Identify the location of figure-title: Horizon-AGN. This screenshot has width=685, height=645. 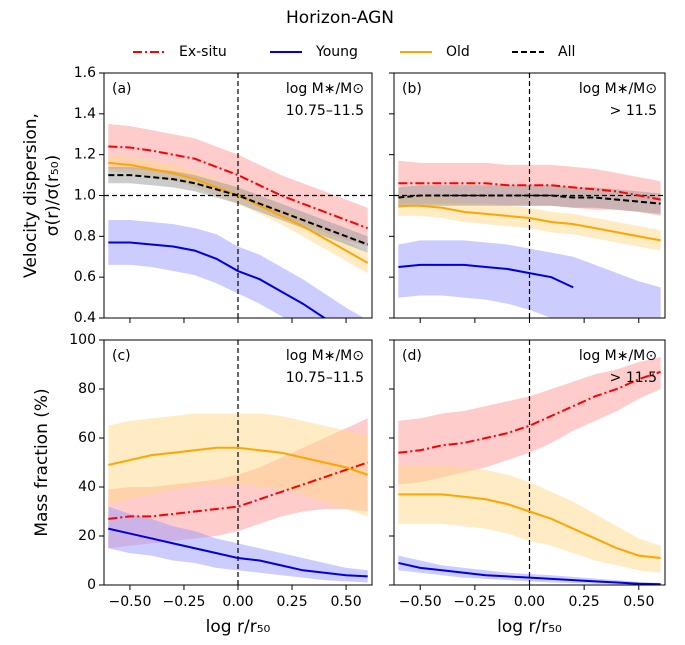
(340, 18).